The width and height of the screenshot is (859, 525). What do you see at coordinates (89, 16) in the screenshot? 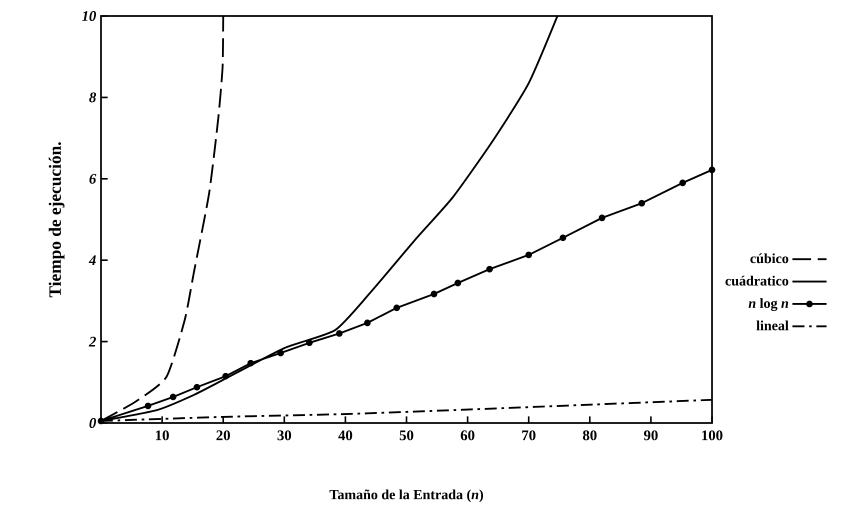
I see `y-tick-label: 10` at bounding box center [89, 16].